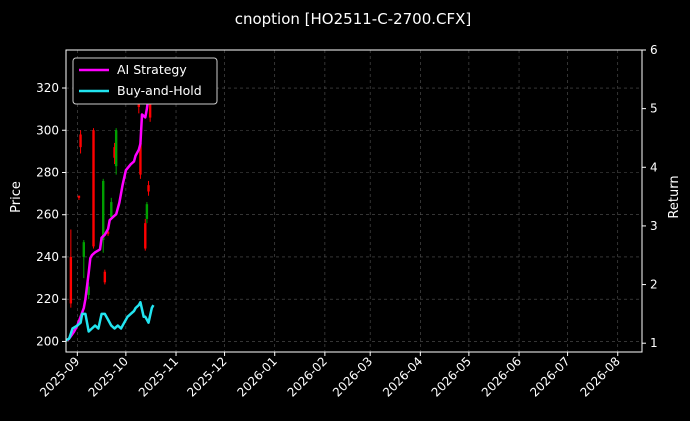 The width and height of the screenshot is (690, 421). Describe the element at coordinates (47, 88) in the screenshot. I see `y-tick-label: 320` at that location.